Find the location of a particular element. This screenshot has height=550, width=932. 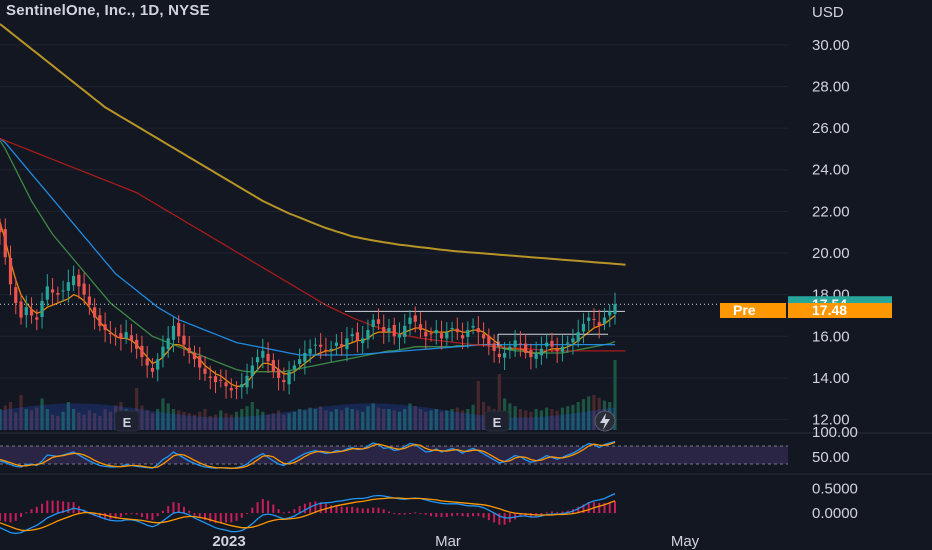

lightning-glyph is located at coordinates (605, 421).